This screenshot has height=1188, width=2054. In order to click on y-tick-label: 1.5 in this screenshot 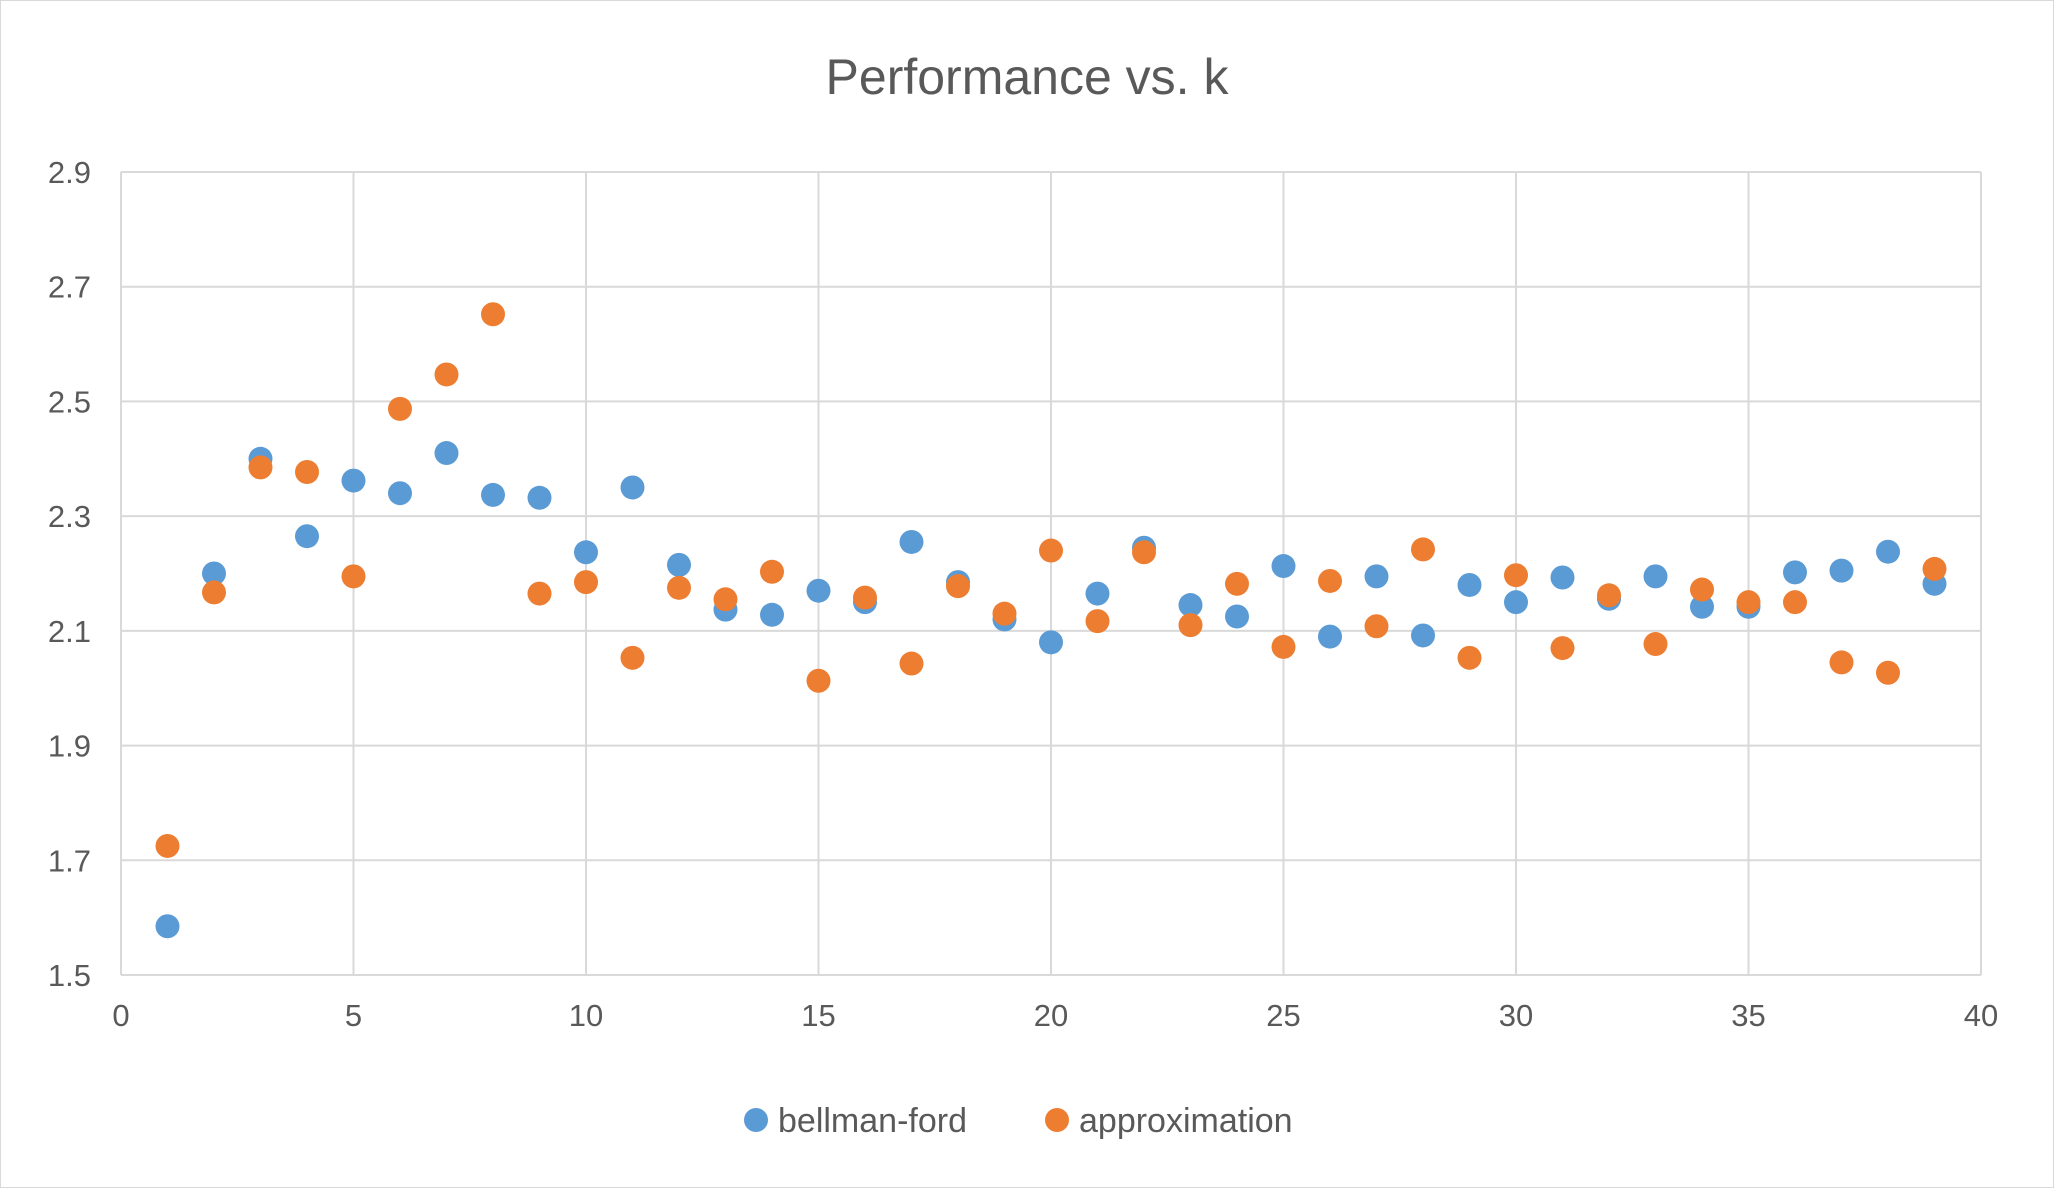, I will do `click(69, 975)`.